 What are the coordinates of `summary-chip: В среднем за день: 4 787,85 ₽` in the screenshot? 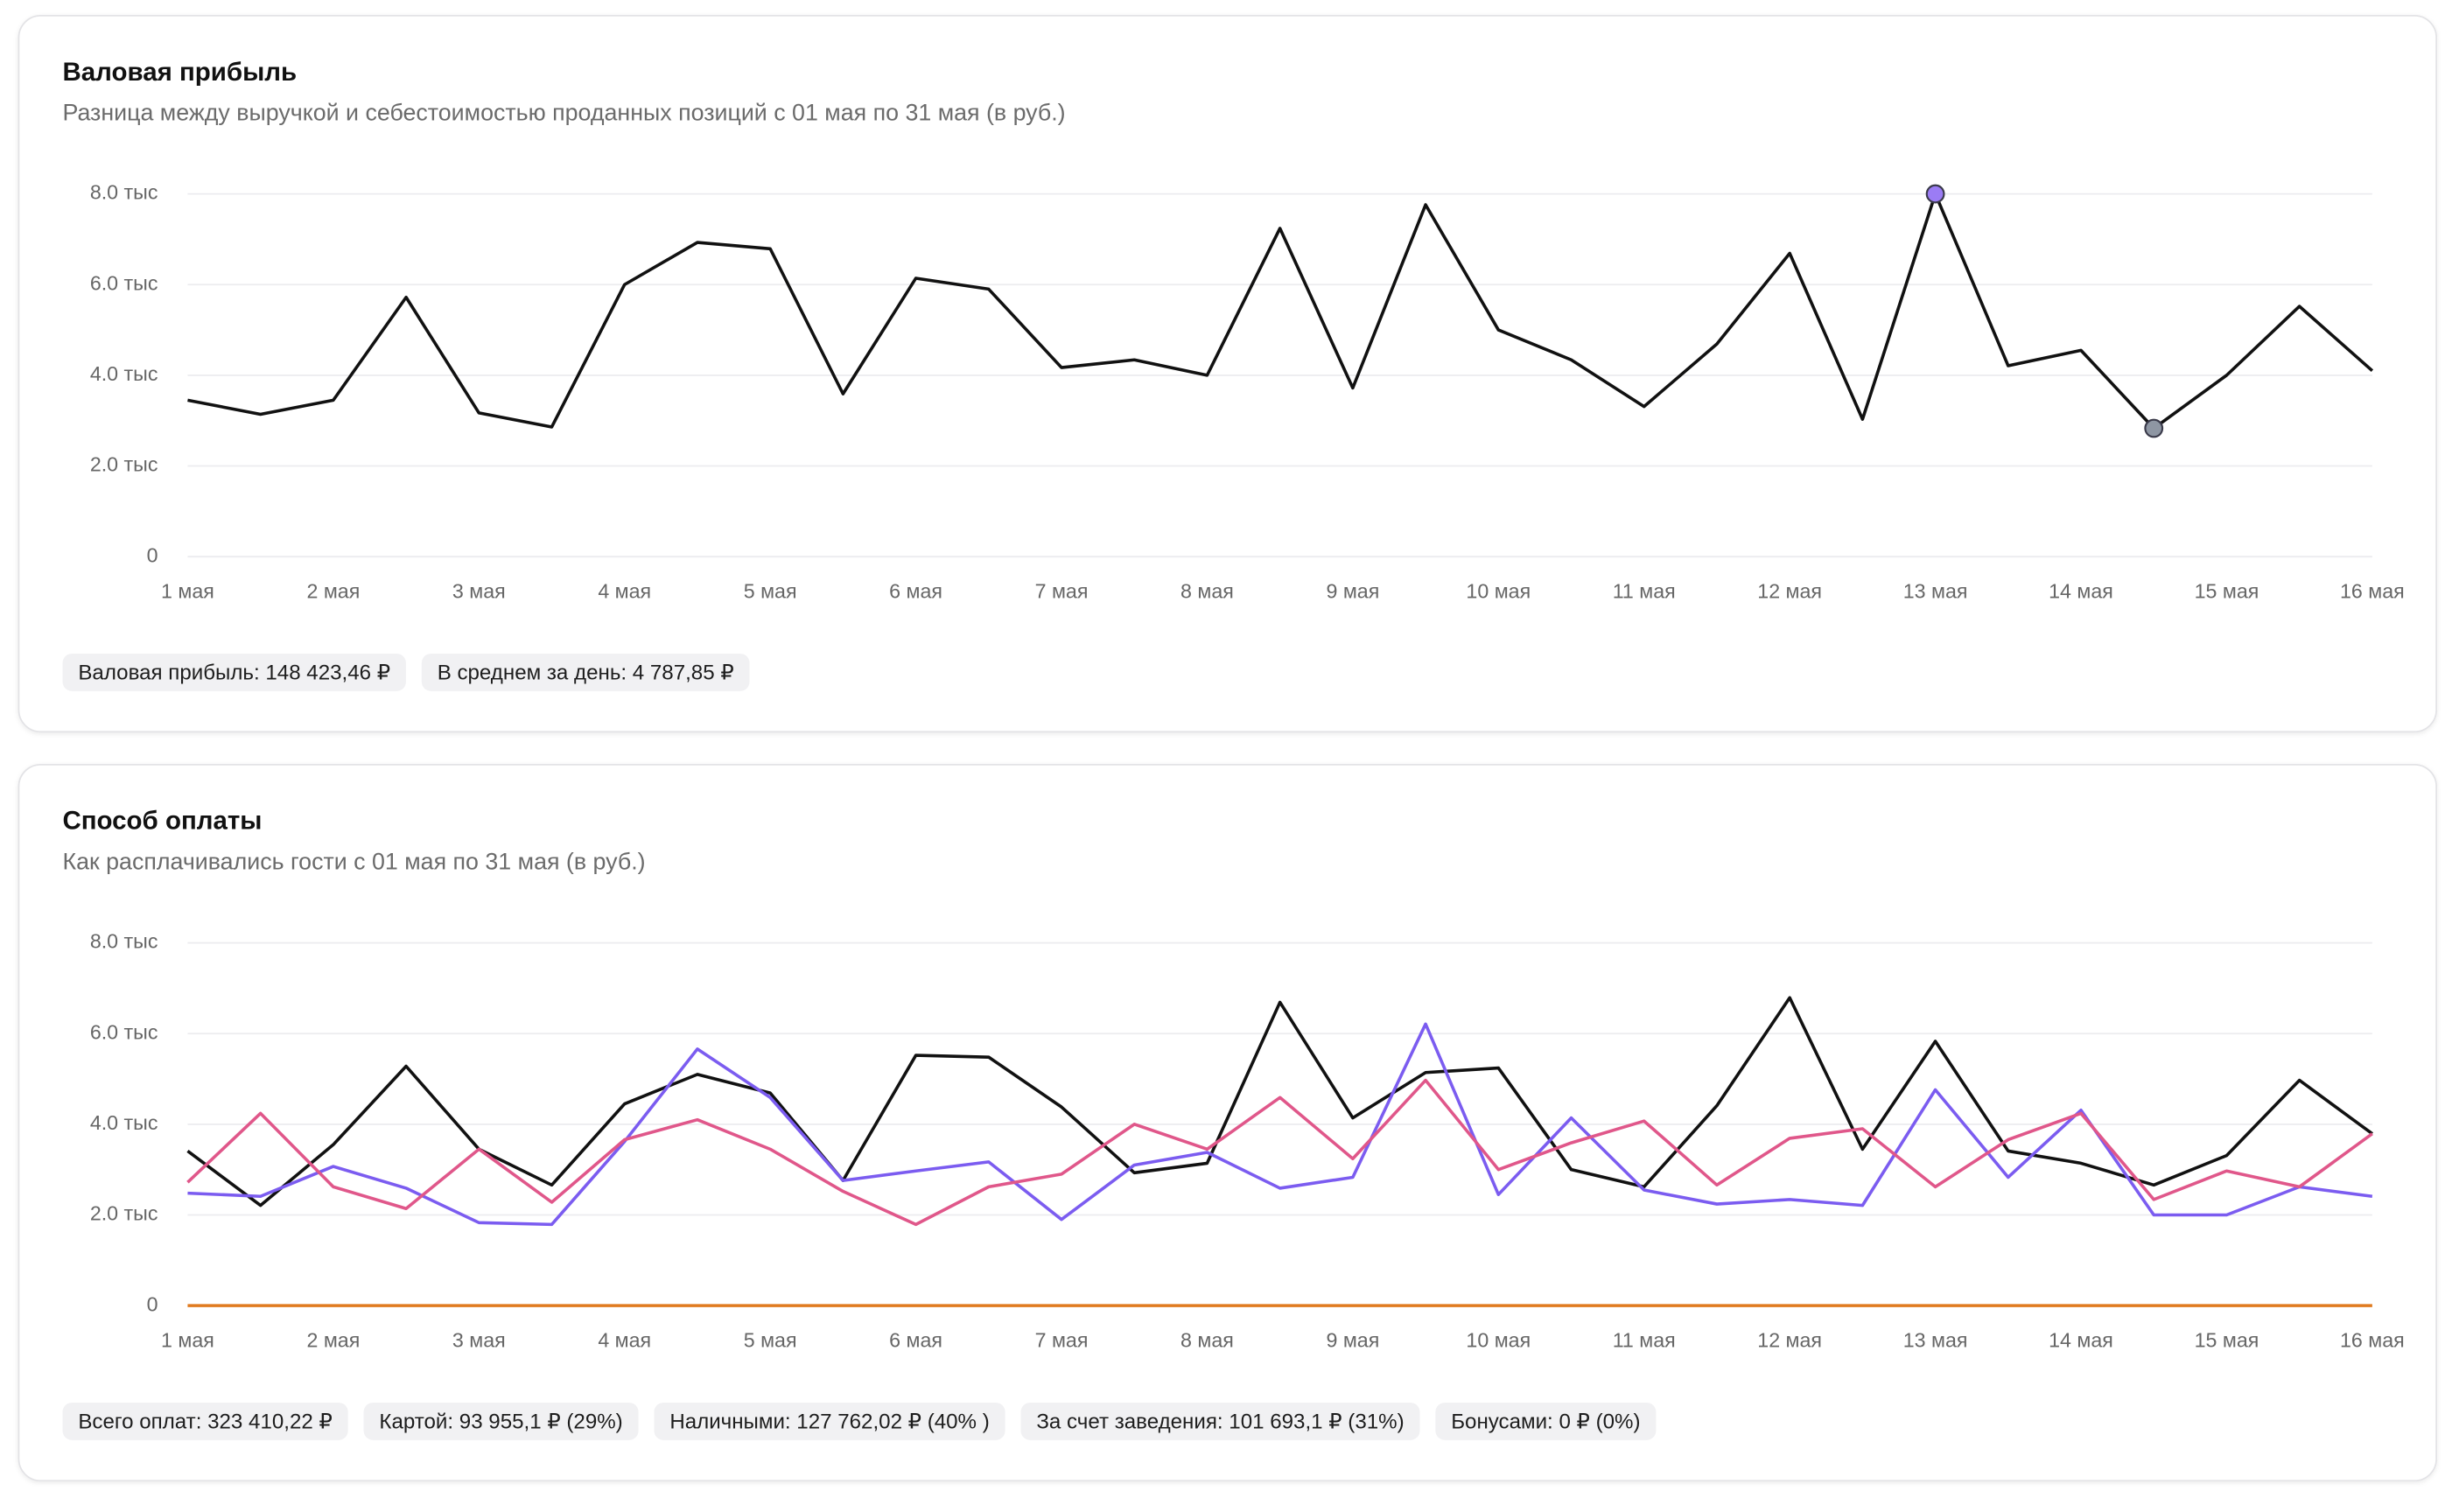 It's located at (585, 672).